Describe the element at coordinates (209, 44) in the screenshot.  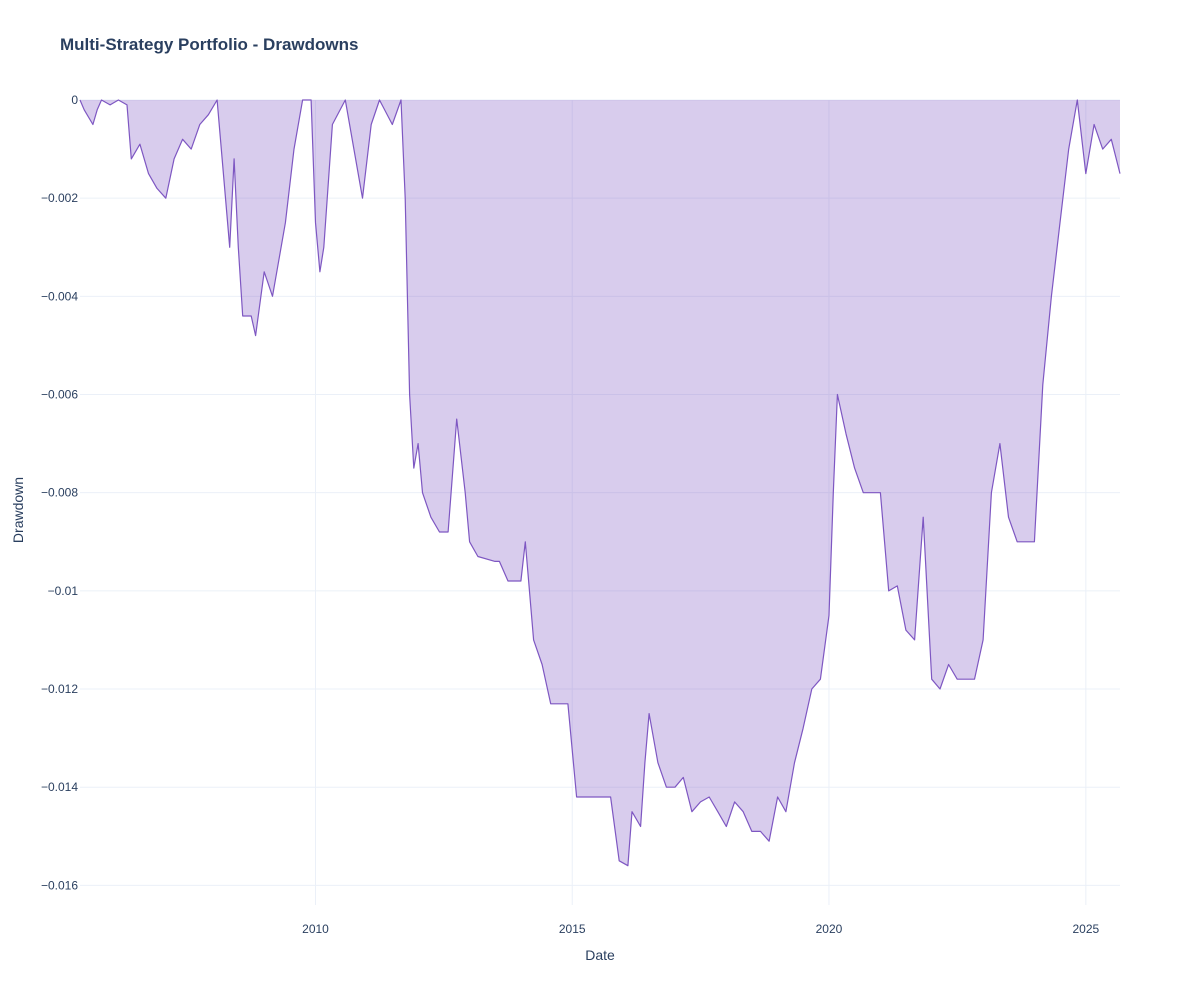
I see `chart-title: Multi-Strategy Portfolio - Drawdowns` at that location.